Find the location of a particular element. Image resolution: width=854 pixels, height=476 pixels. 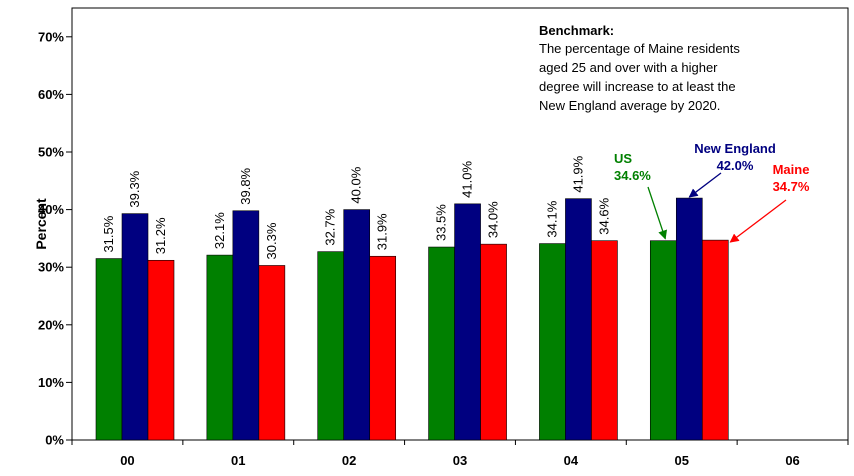

data-label: 34.6% is located at coordinates (603, 215).